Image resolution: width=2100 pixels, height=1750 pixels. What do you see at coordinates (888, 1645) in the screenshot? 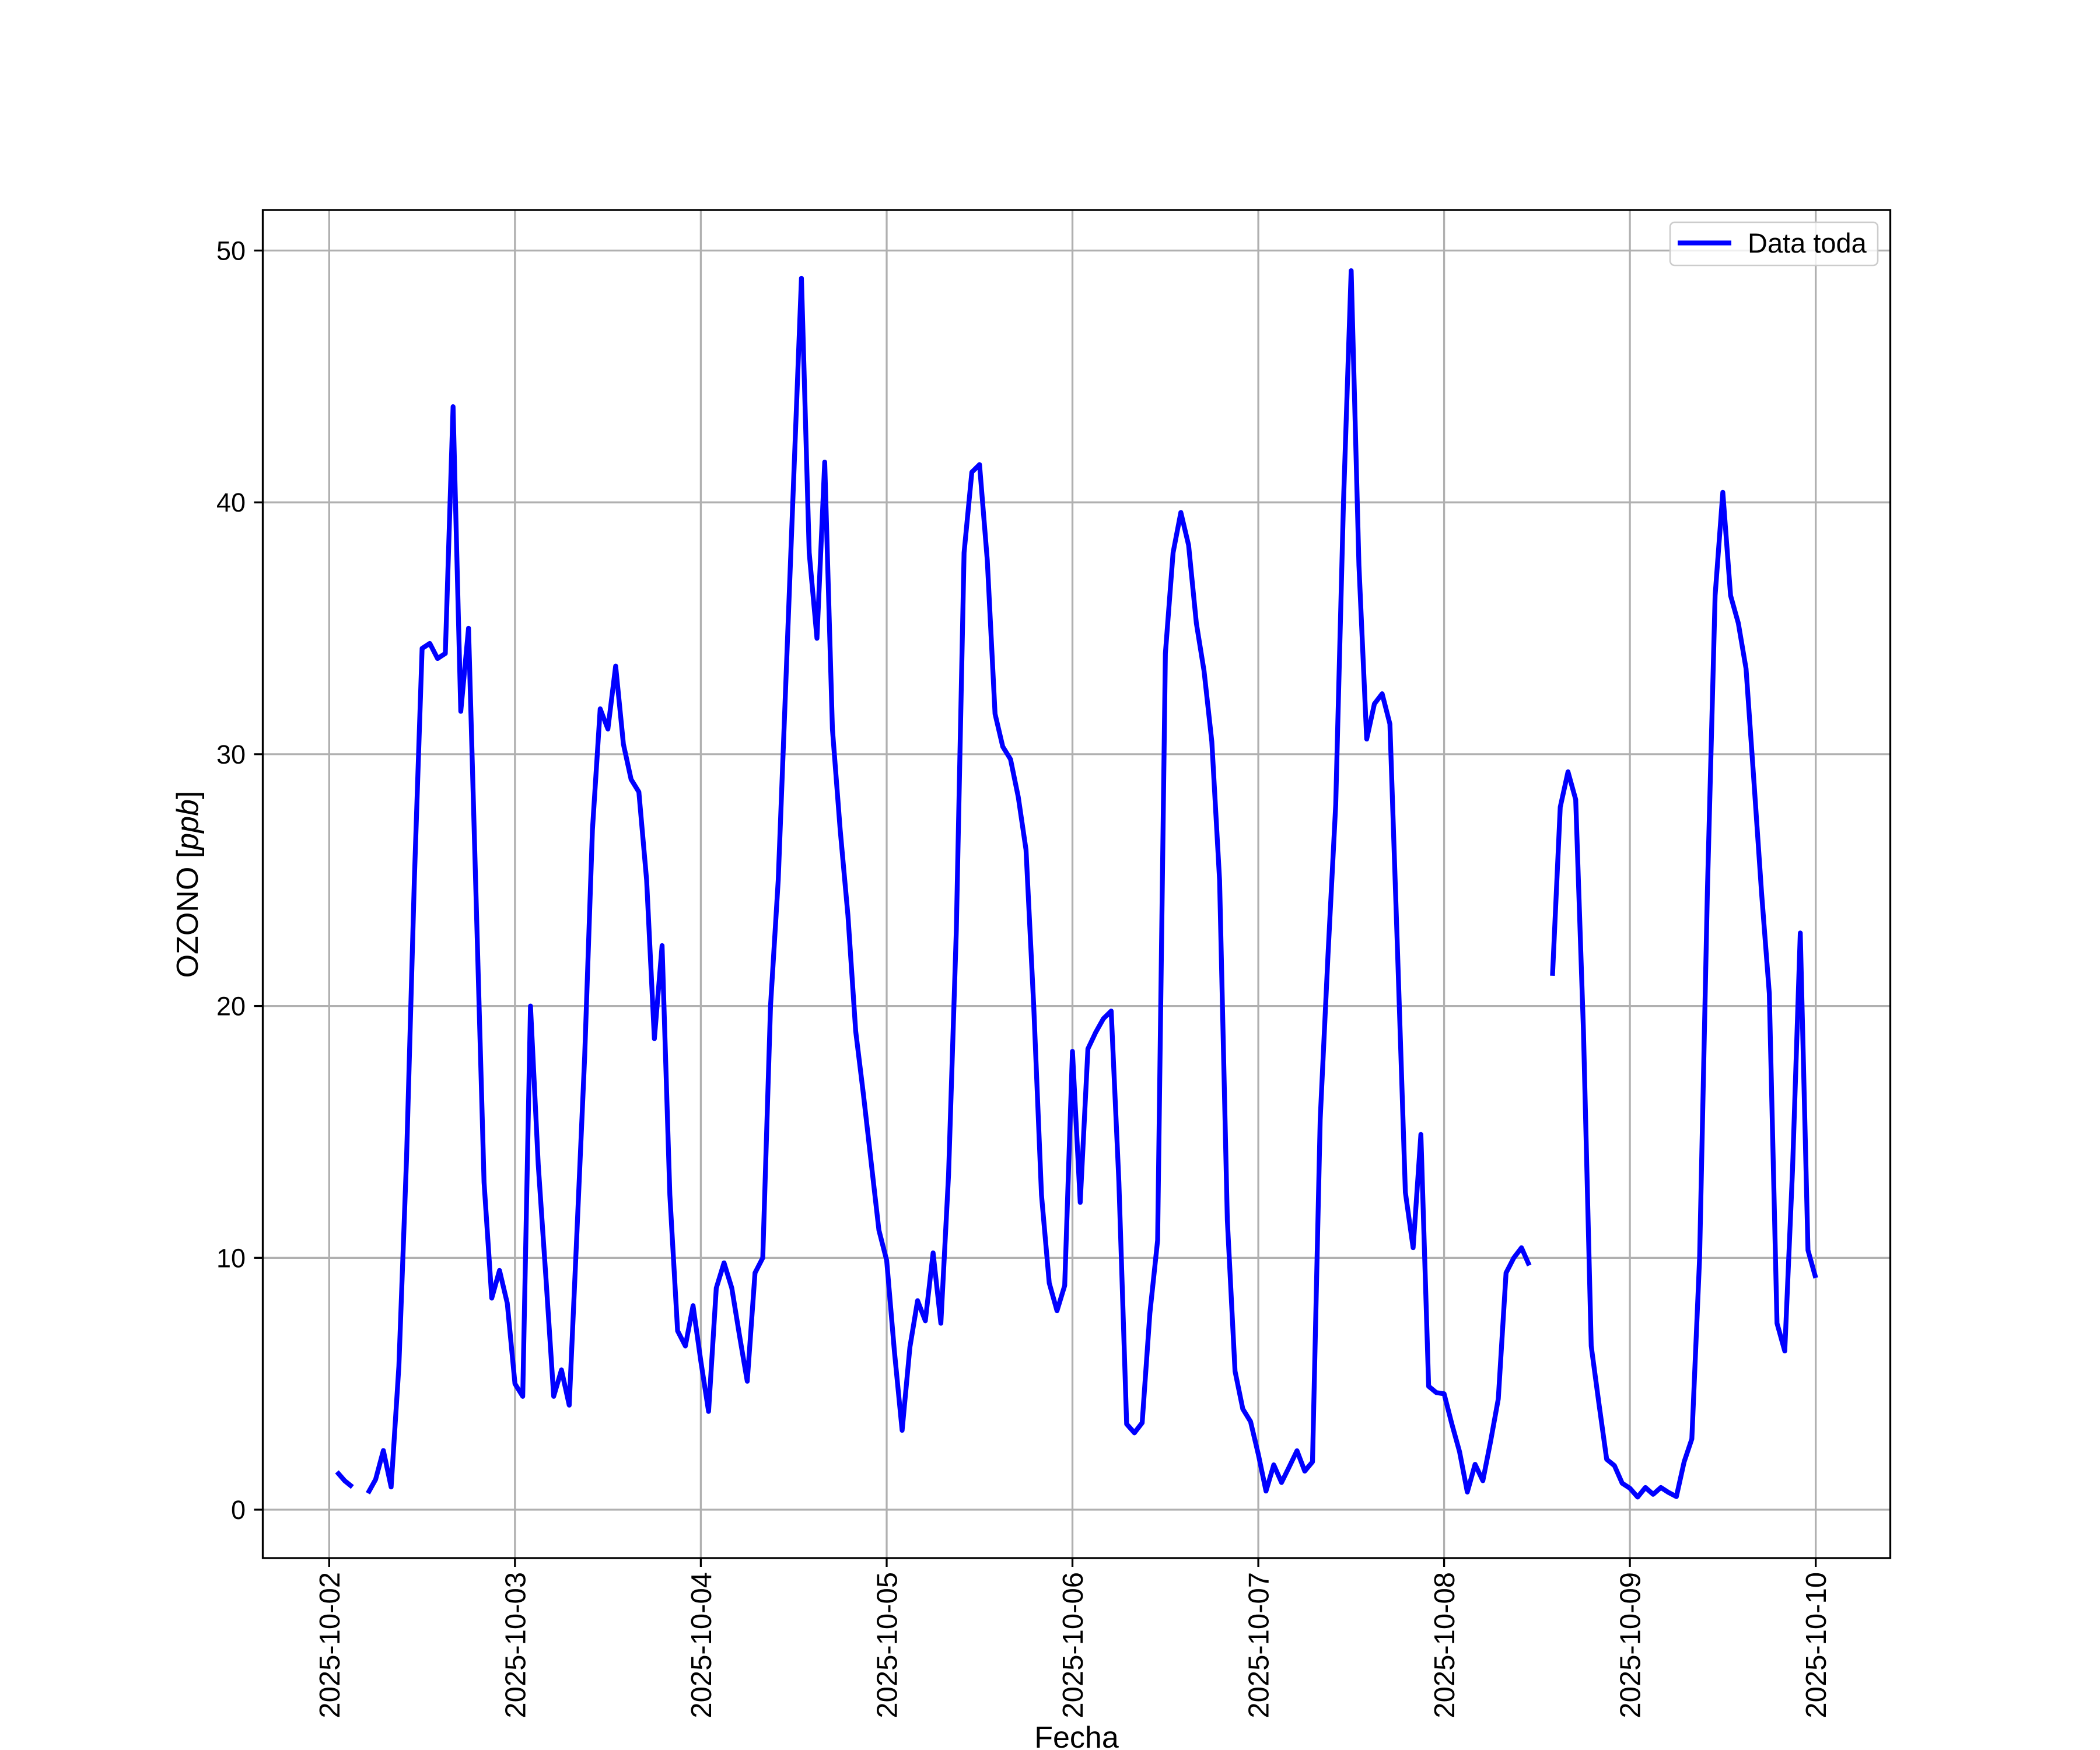
I see `svg-text: 2025-10-05` at bounding box center [888, 1645].